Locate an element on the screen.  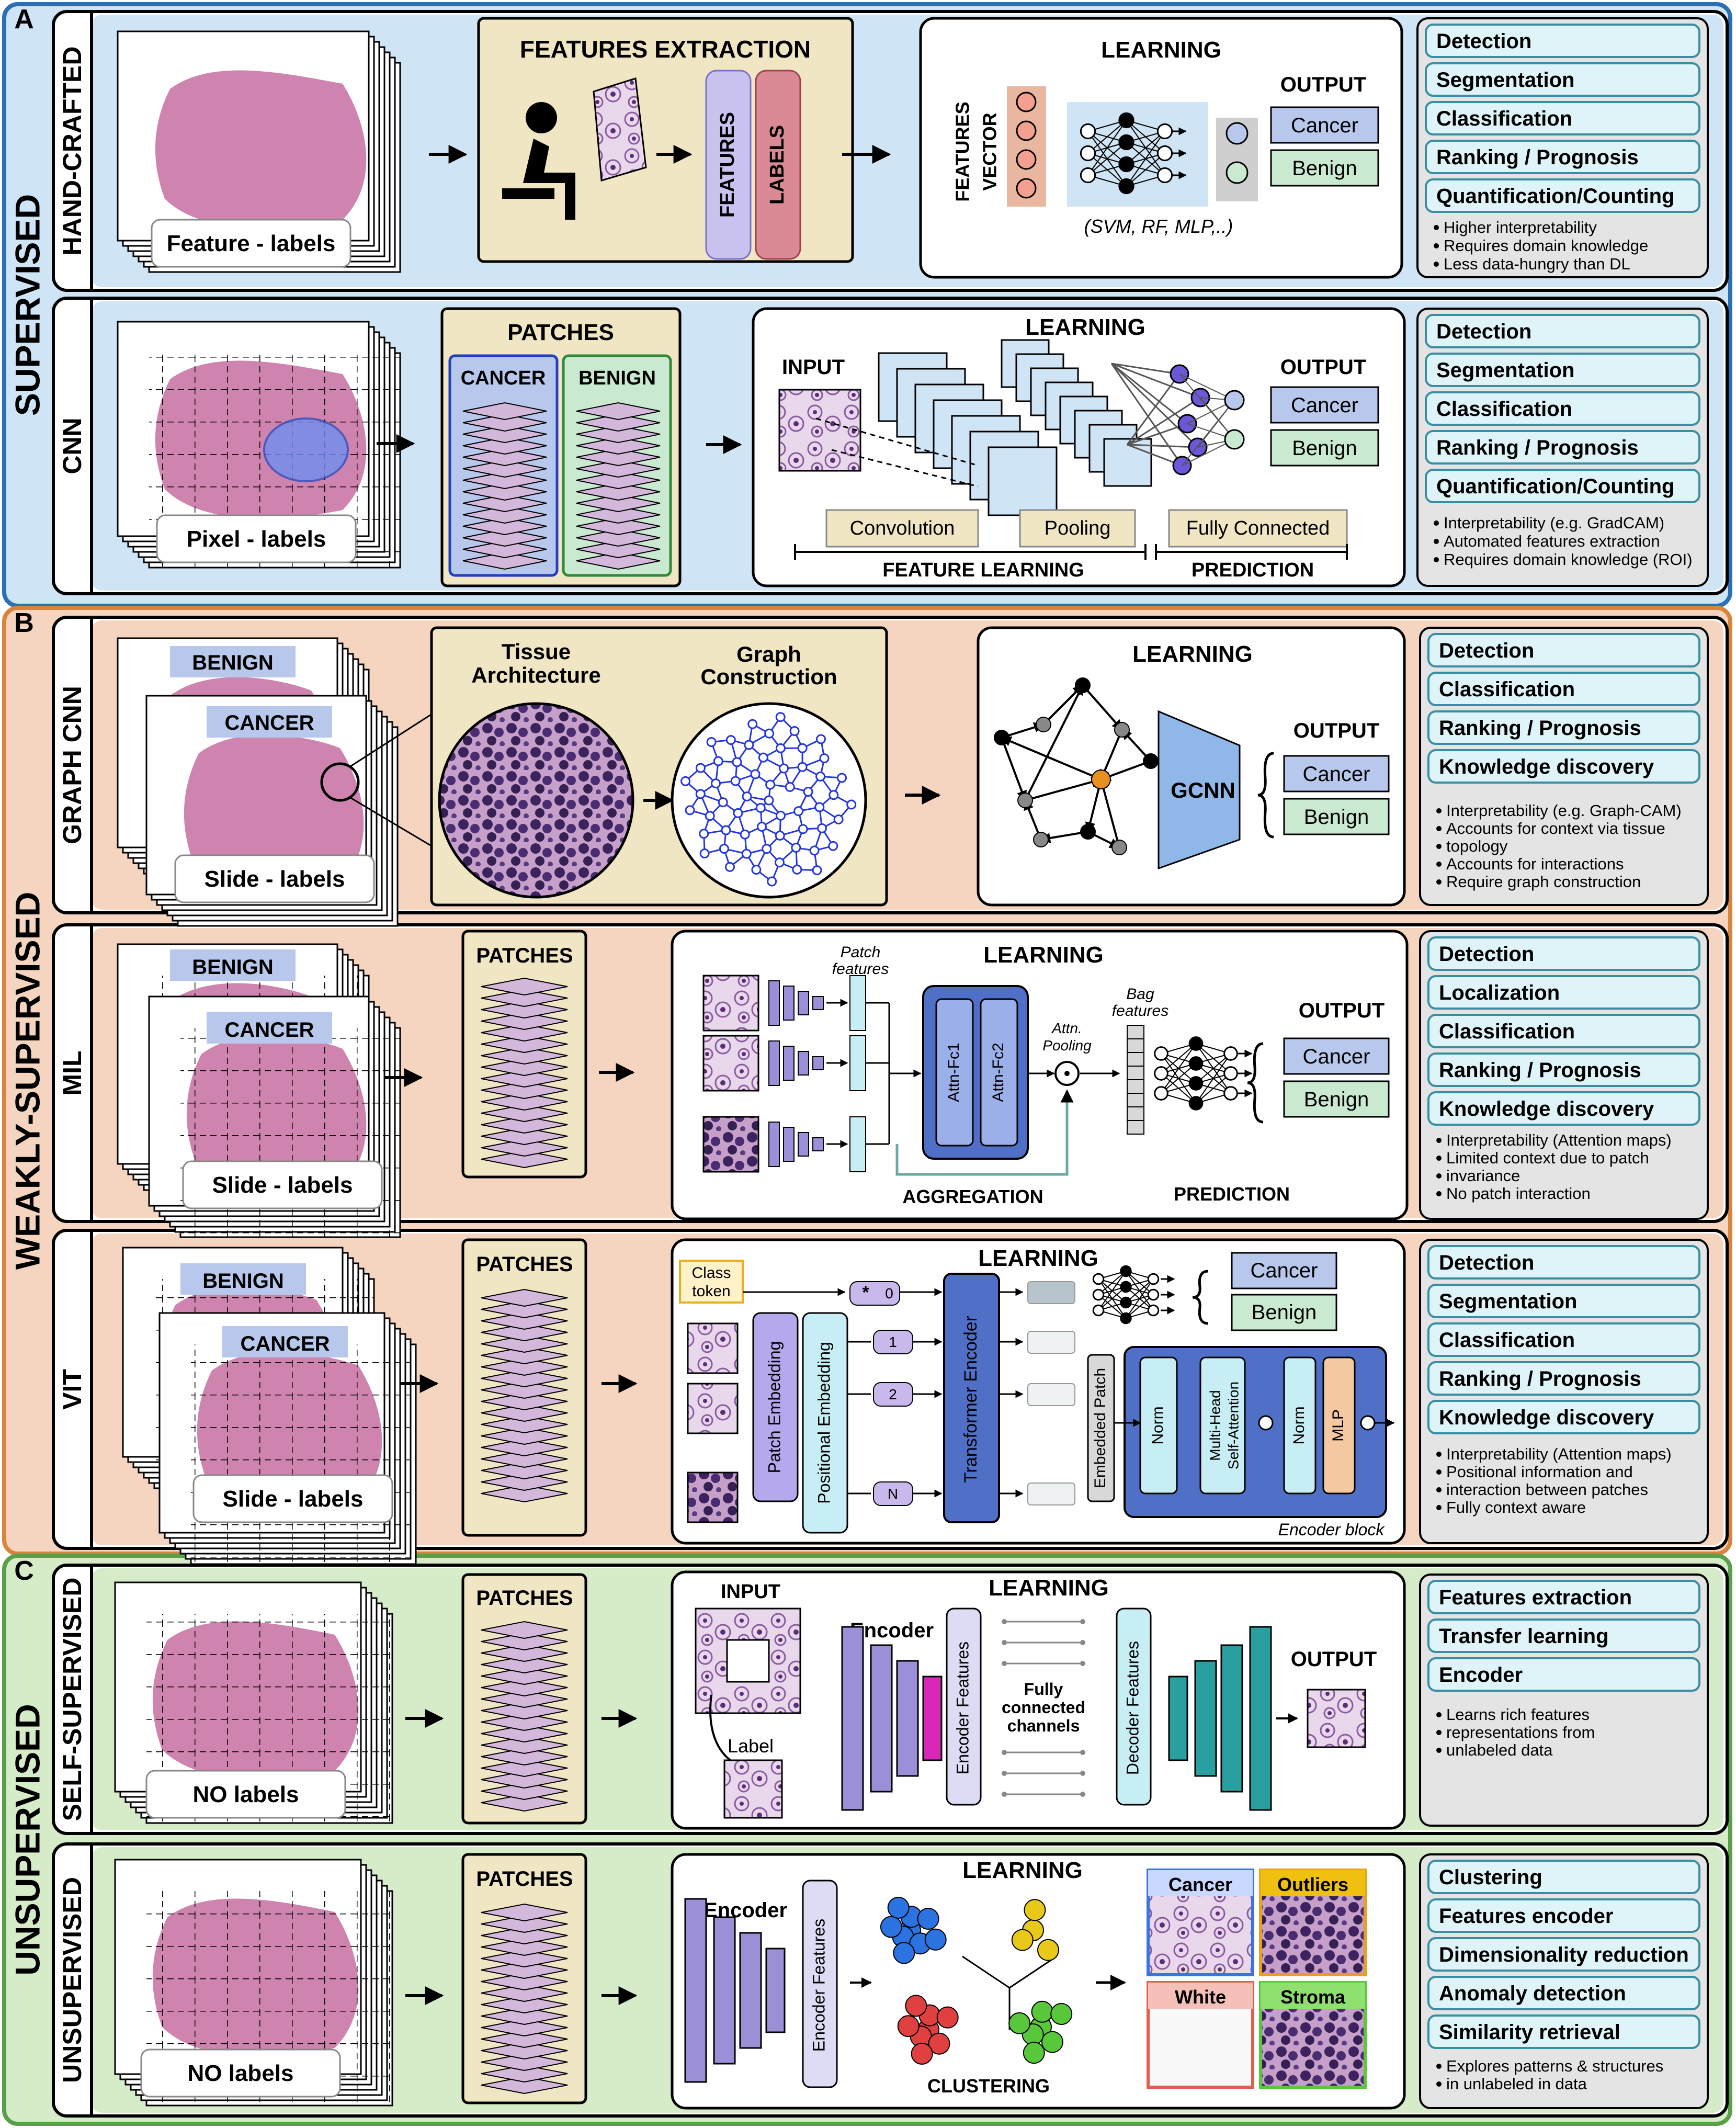
fc-edge is located at coordinates (1155, 455).